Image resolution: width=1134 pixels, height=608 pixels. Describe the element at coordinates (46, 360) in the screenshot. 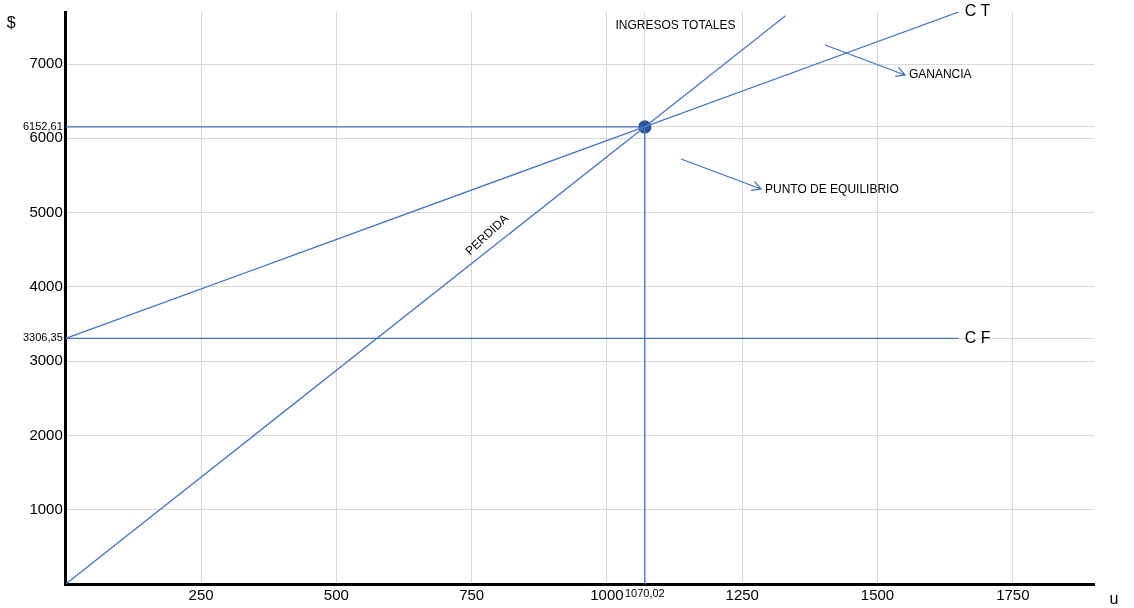

I see `y-tick-label: 3000` at that location.